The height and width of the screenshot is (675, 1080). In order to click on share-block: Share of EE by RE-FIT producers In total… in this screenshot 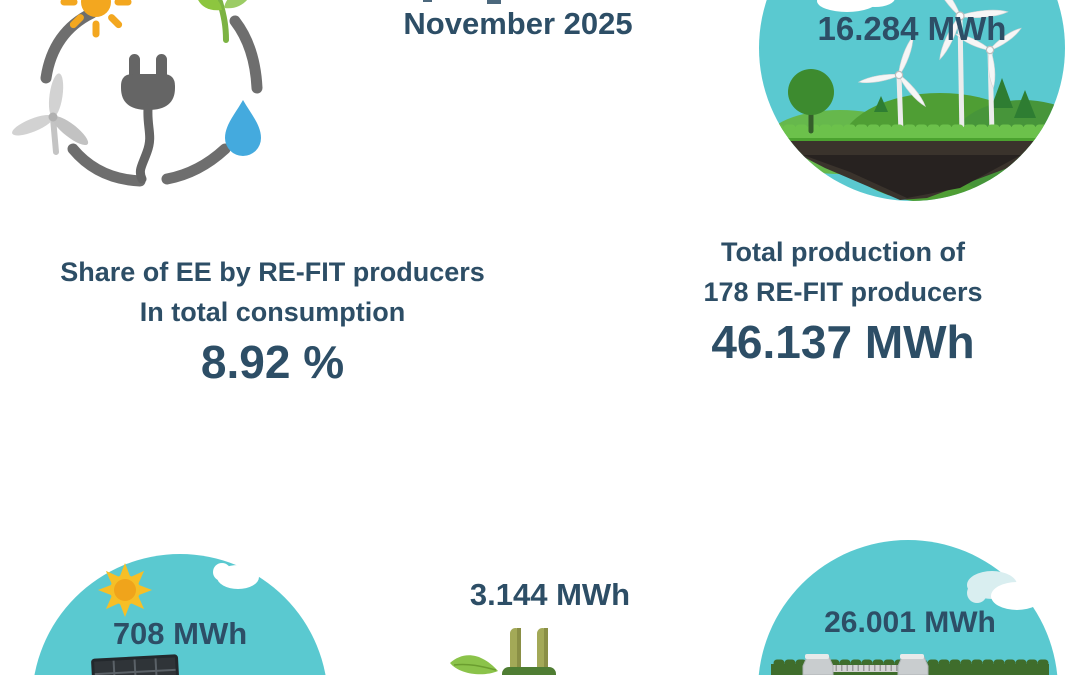, I will do `click(272, 320)`.